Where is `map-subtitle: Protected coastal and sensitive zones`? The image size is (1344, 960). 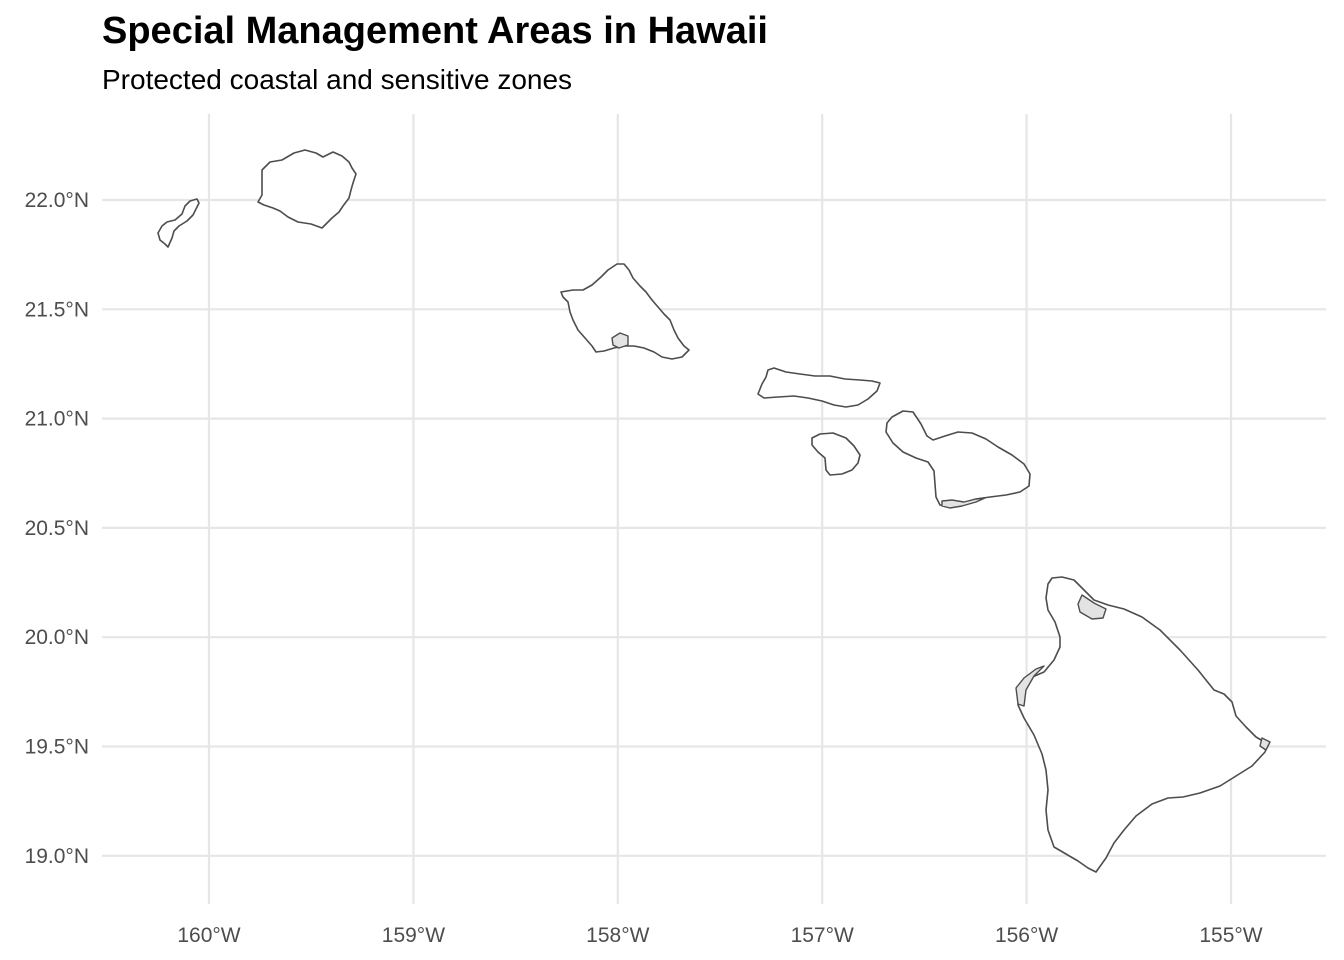 map-subtitle: Protected coastal and sensitive zones is located at coordinates (337, 79).